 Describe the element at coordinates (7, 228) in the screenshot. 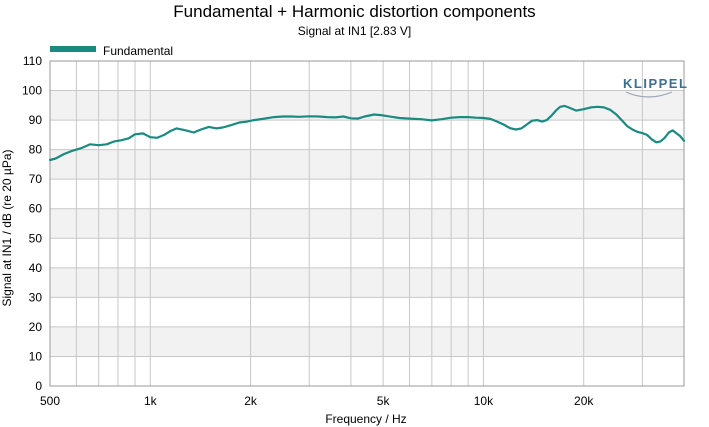

I see `y-axis-label: Signal at IN1 / dB (re 20 µPa)` at that location.